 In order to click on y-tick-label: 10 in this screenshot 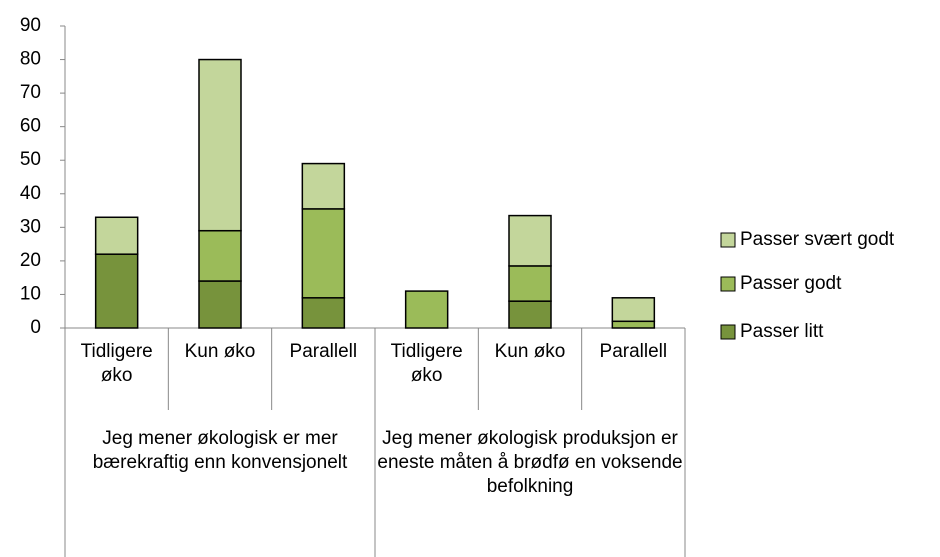, I will do `click(30, 293)`.